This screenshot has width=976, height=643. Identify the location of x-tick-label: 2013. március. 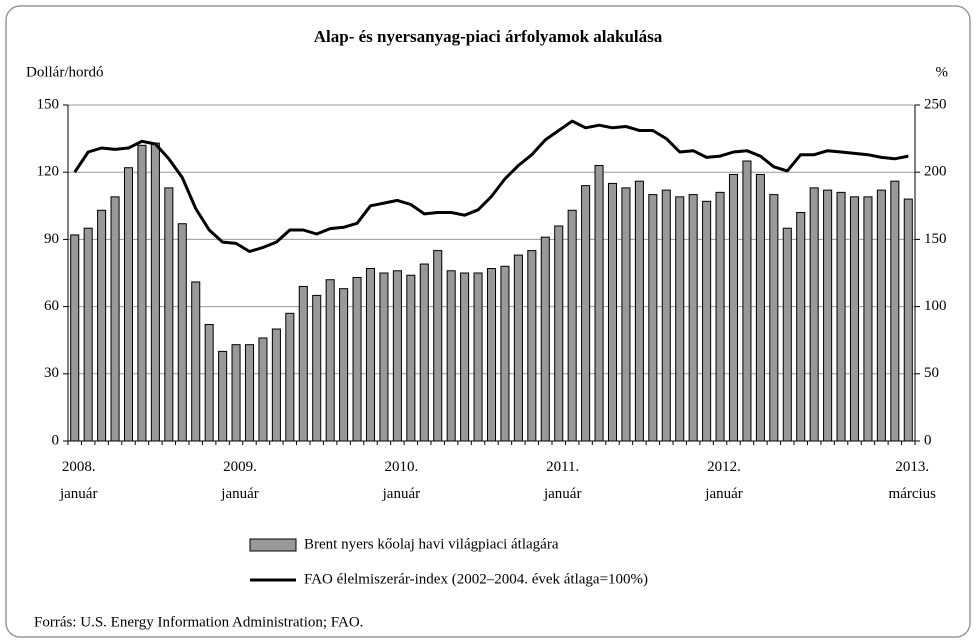
(912, 480).